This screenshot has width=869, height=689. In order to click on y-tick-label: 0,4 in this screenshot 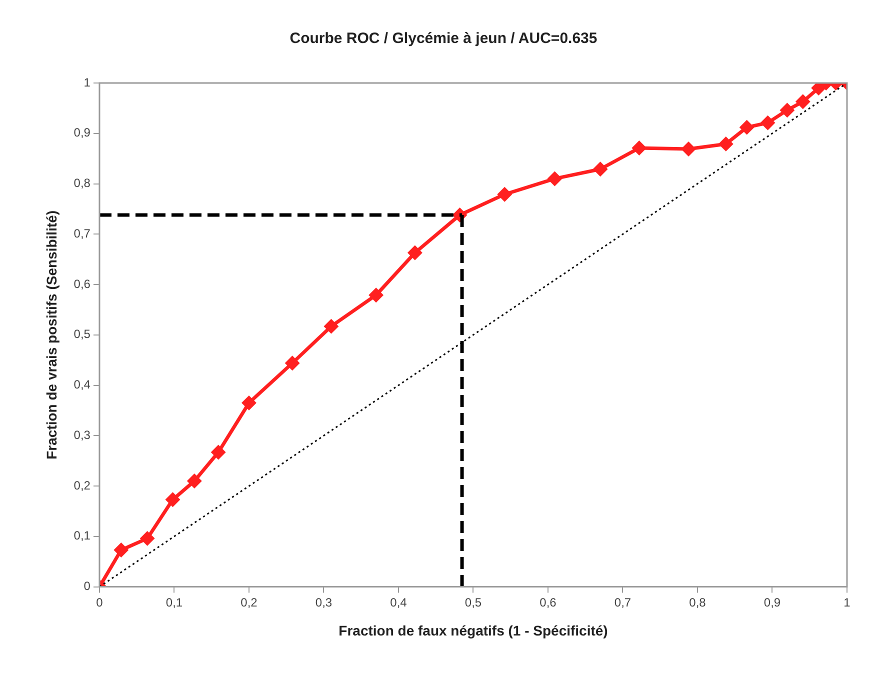, I will do `click(82, 385)`.